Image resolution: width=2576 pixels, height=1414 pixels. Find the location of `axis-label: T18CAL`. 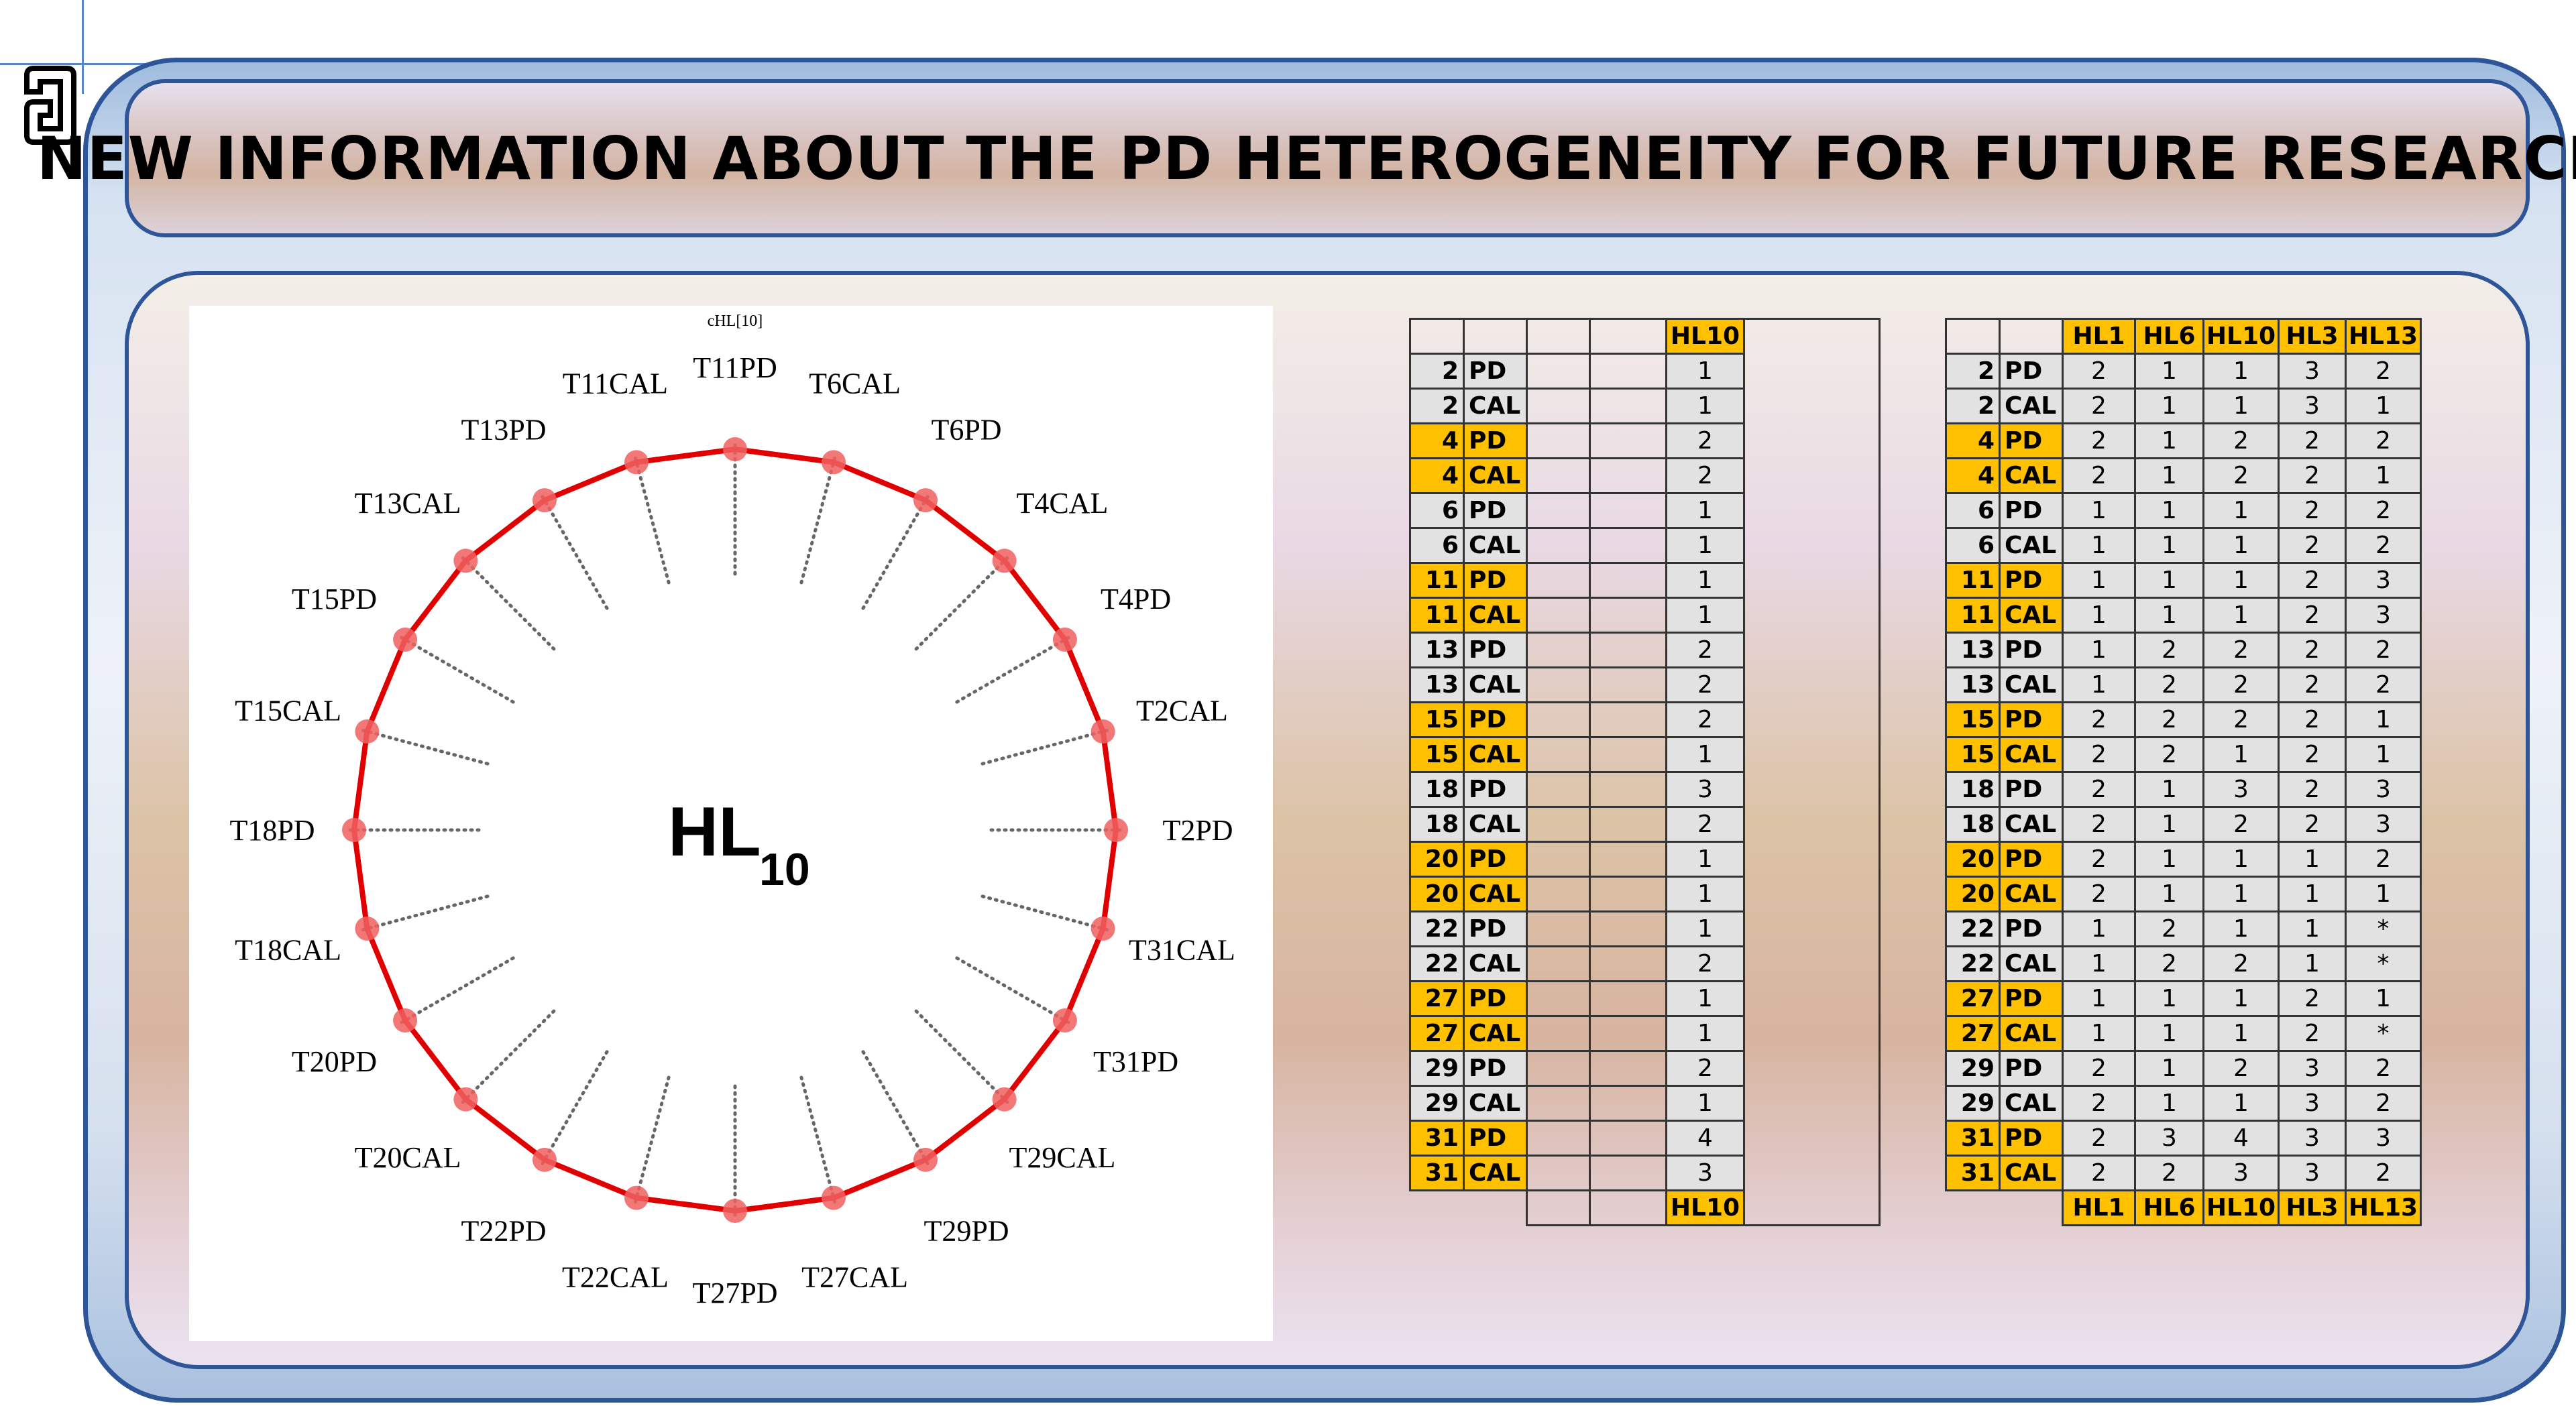

axis-label: T18CAL is located at coordinates (288, 950).